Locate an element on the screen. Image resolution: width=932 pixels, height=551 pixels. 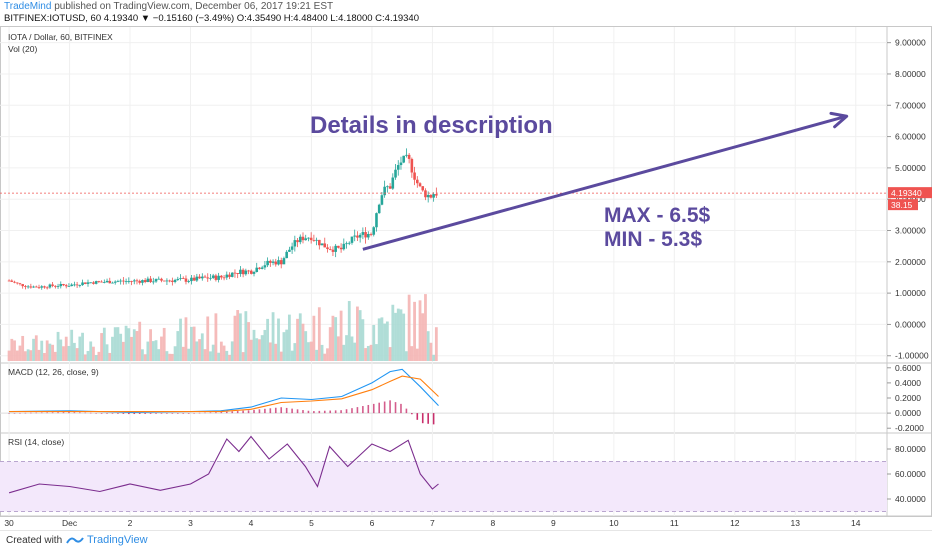
price-tick-label: 9.00000 is located at coordinates (910, 43).